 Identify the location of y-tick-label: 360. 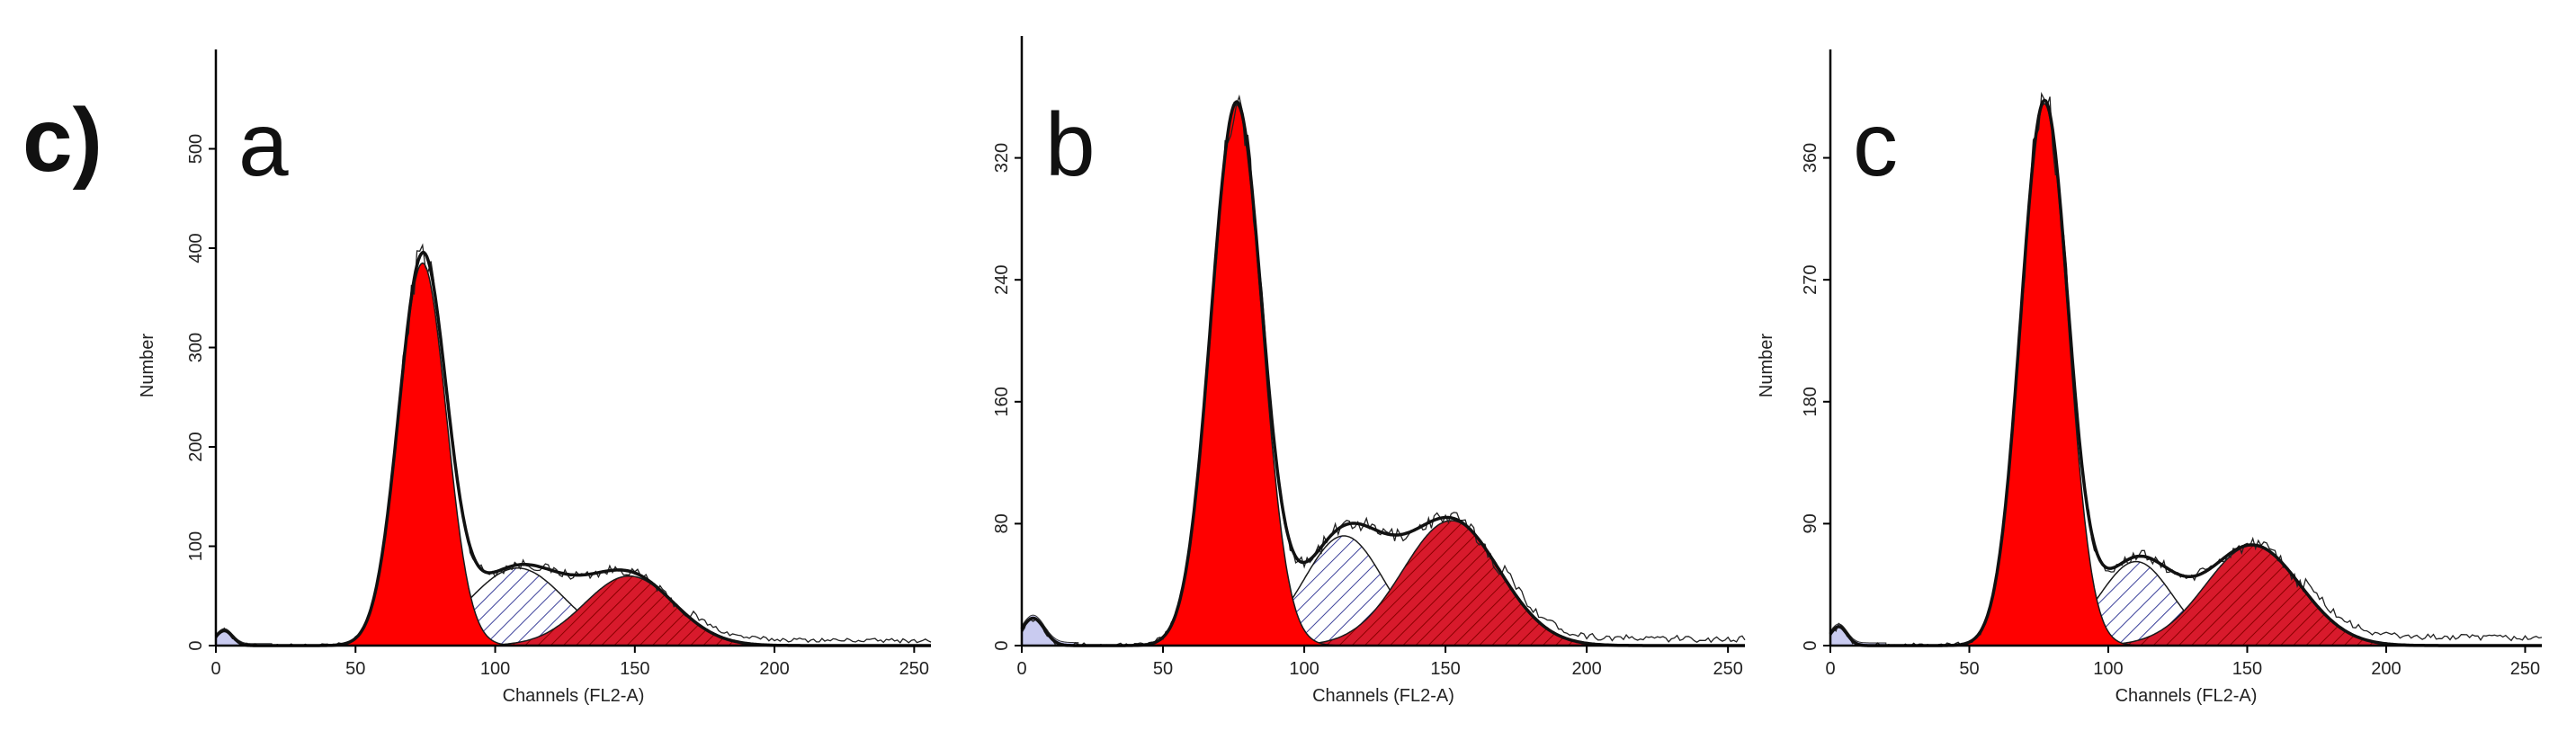
(1810, 158).